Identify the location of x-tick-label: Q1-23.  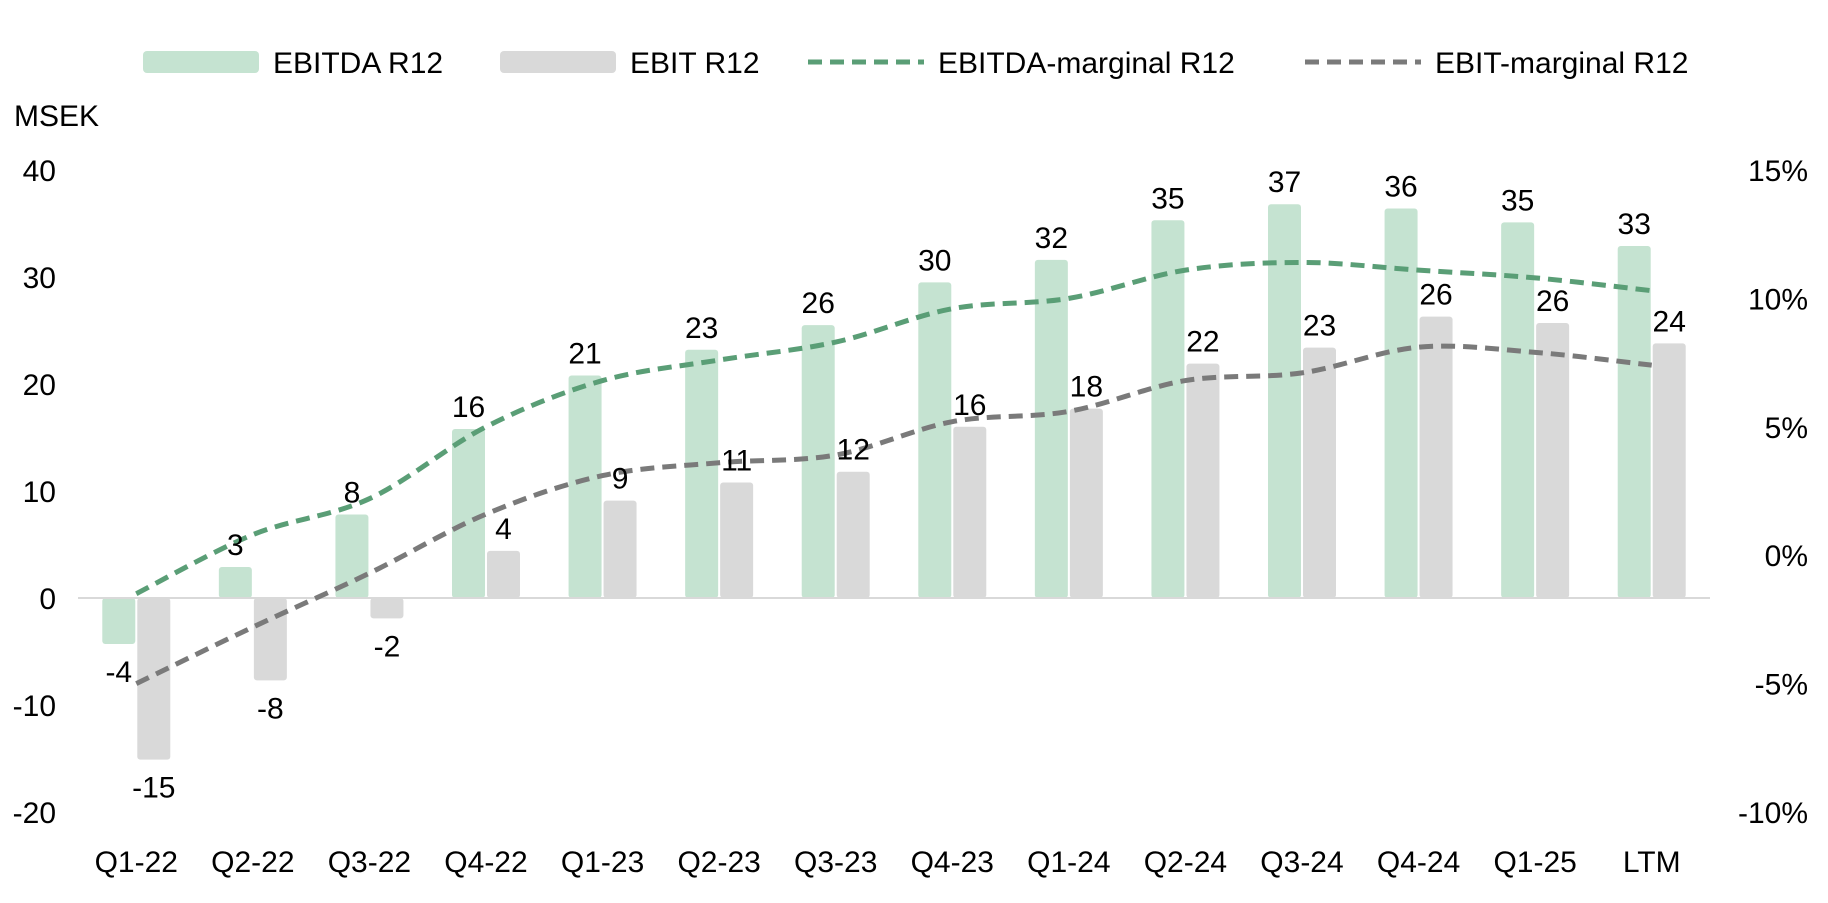
(602, 862).